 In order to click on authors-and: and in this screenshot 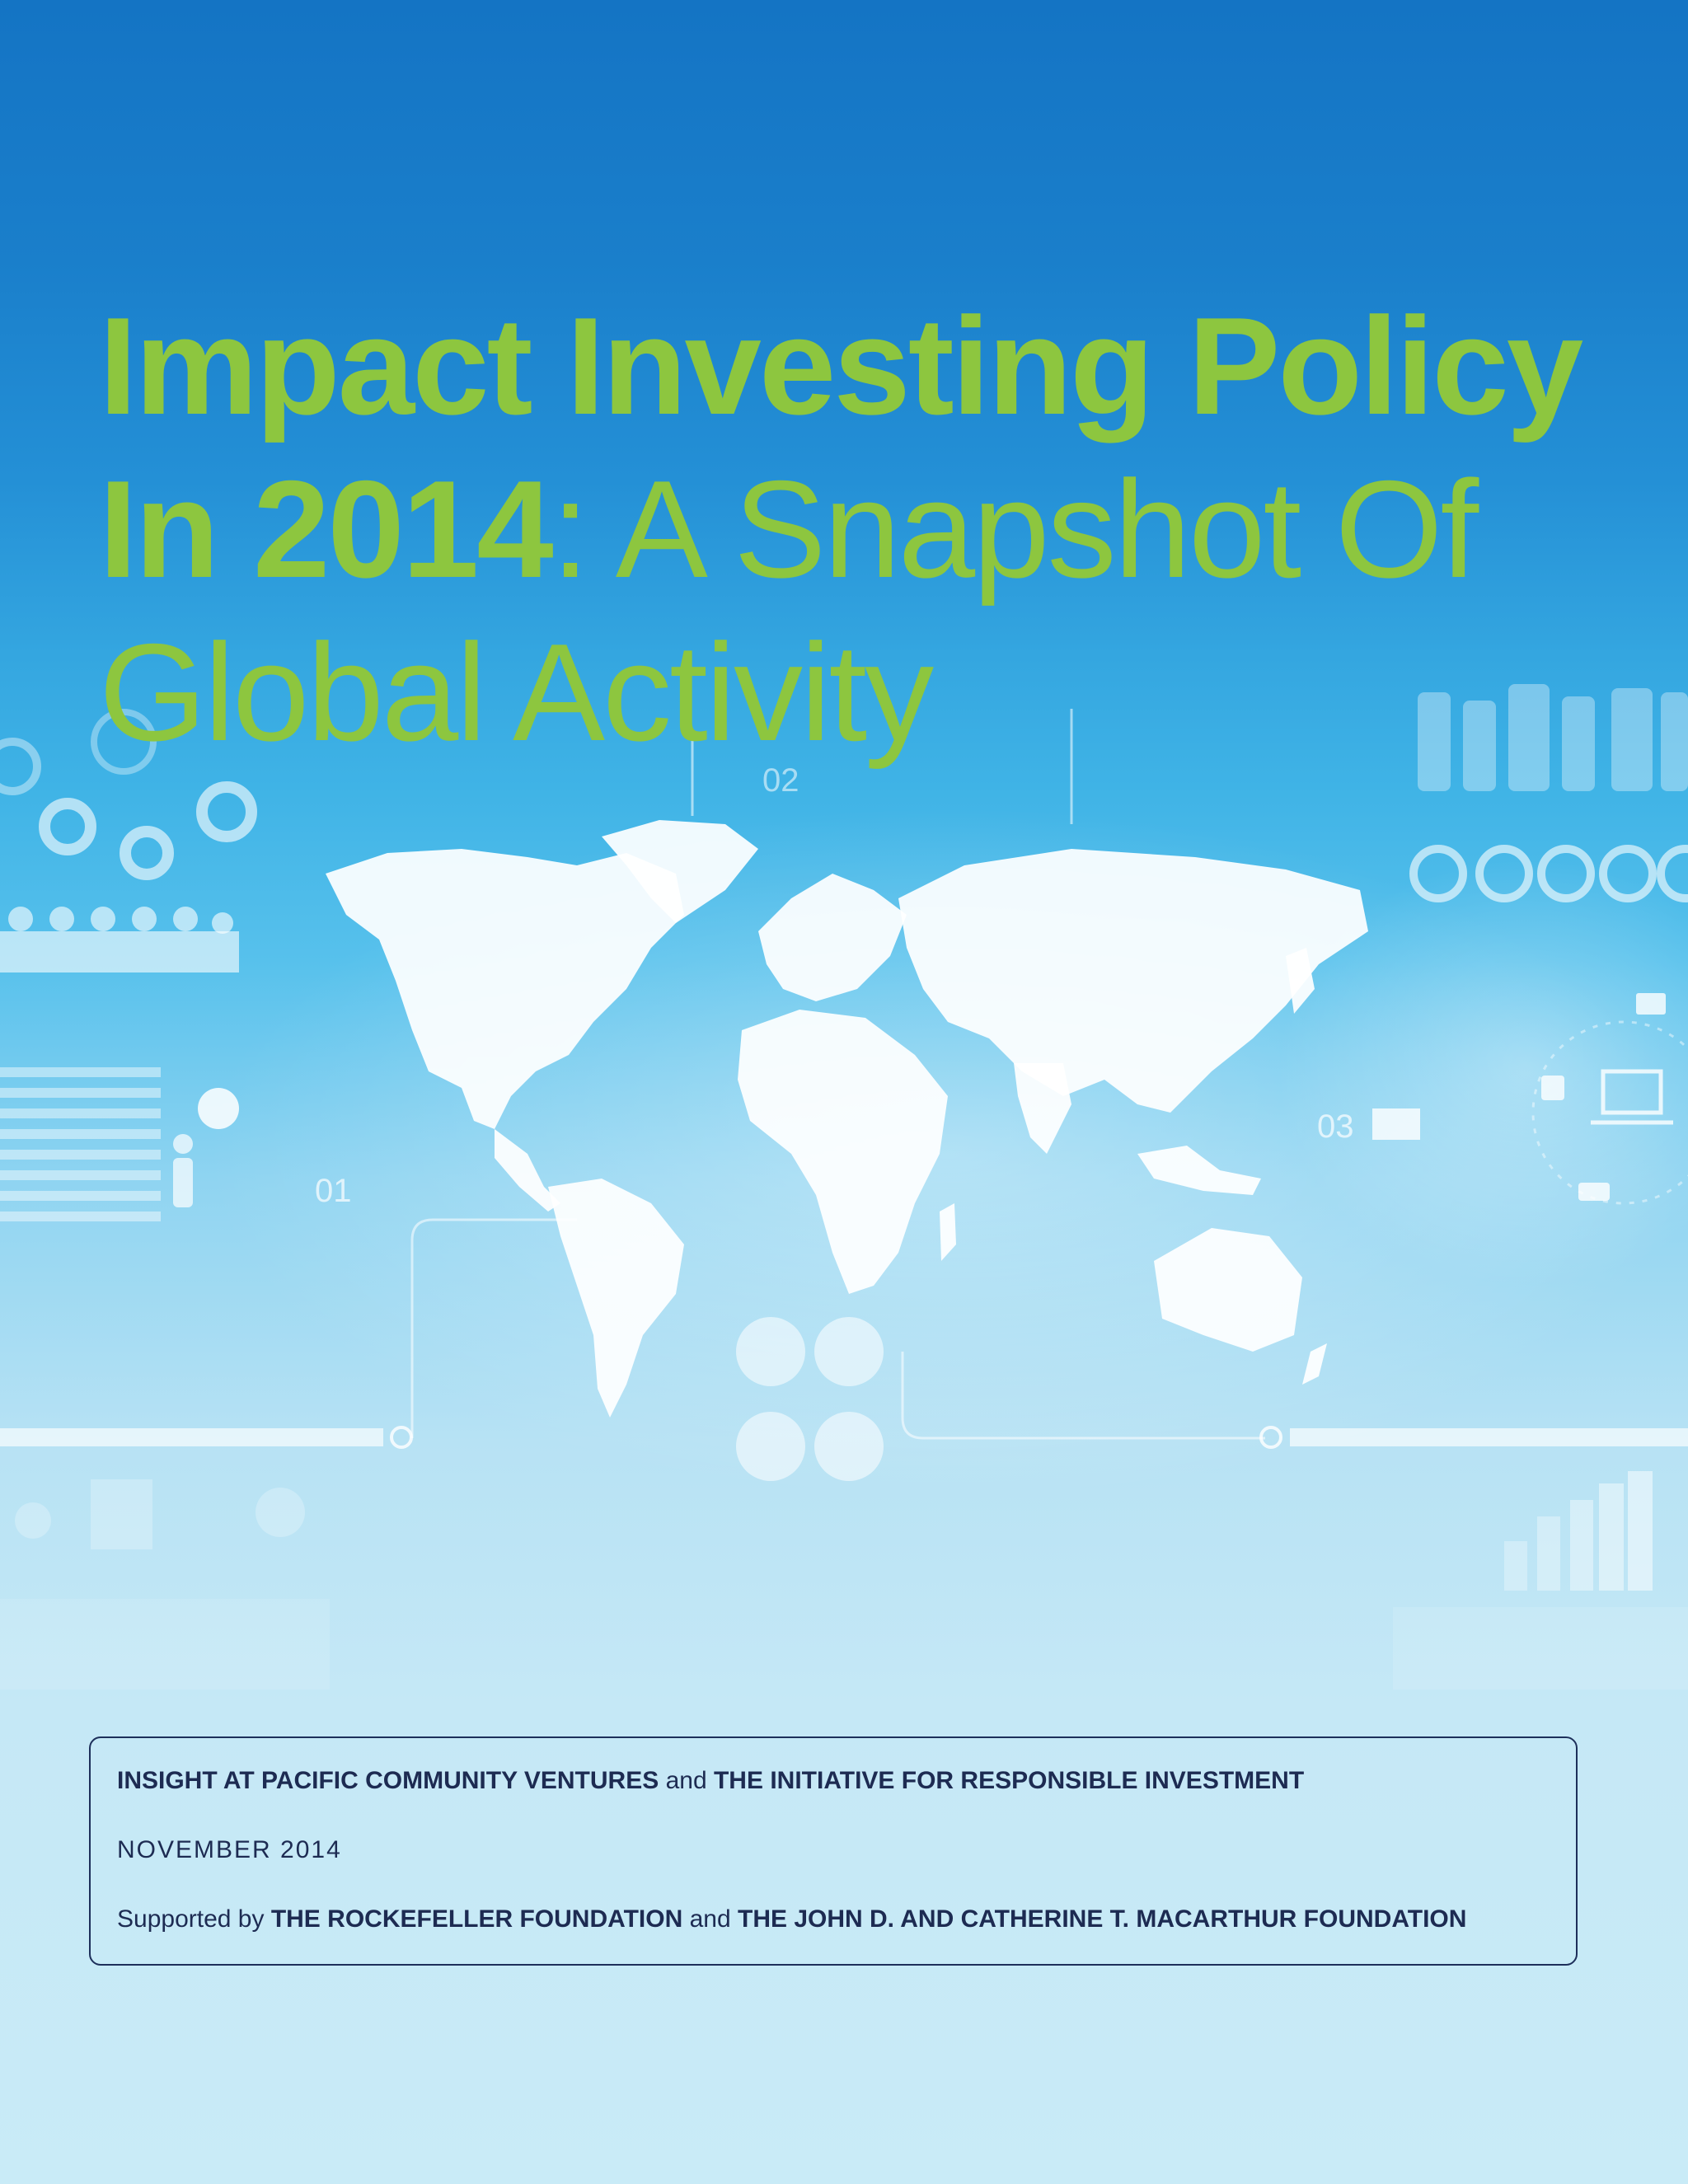, I will do `click(686, 1780)`.